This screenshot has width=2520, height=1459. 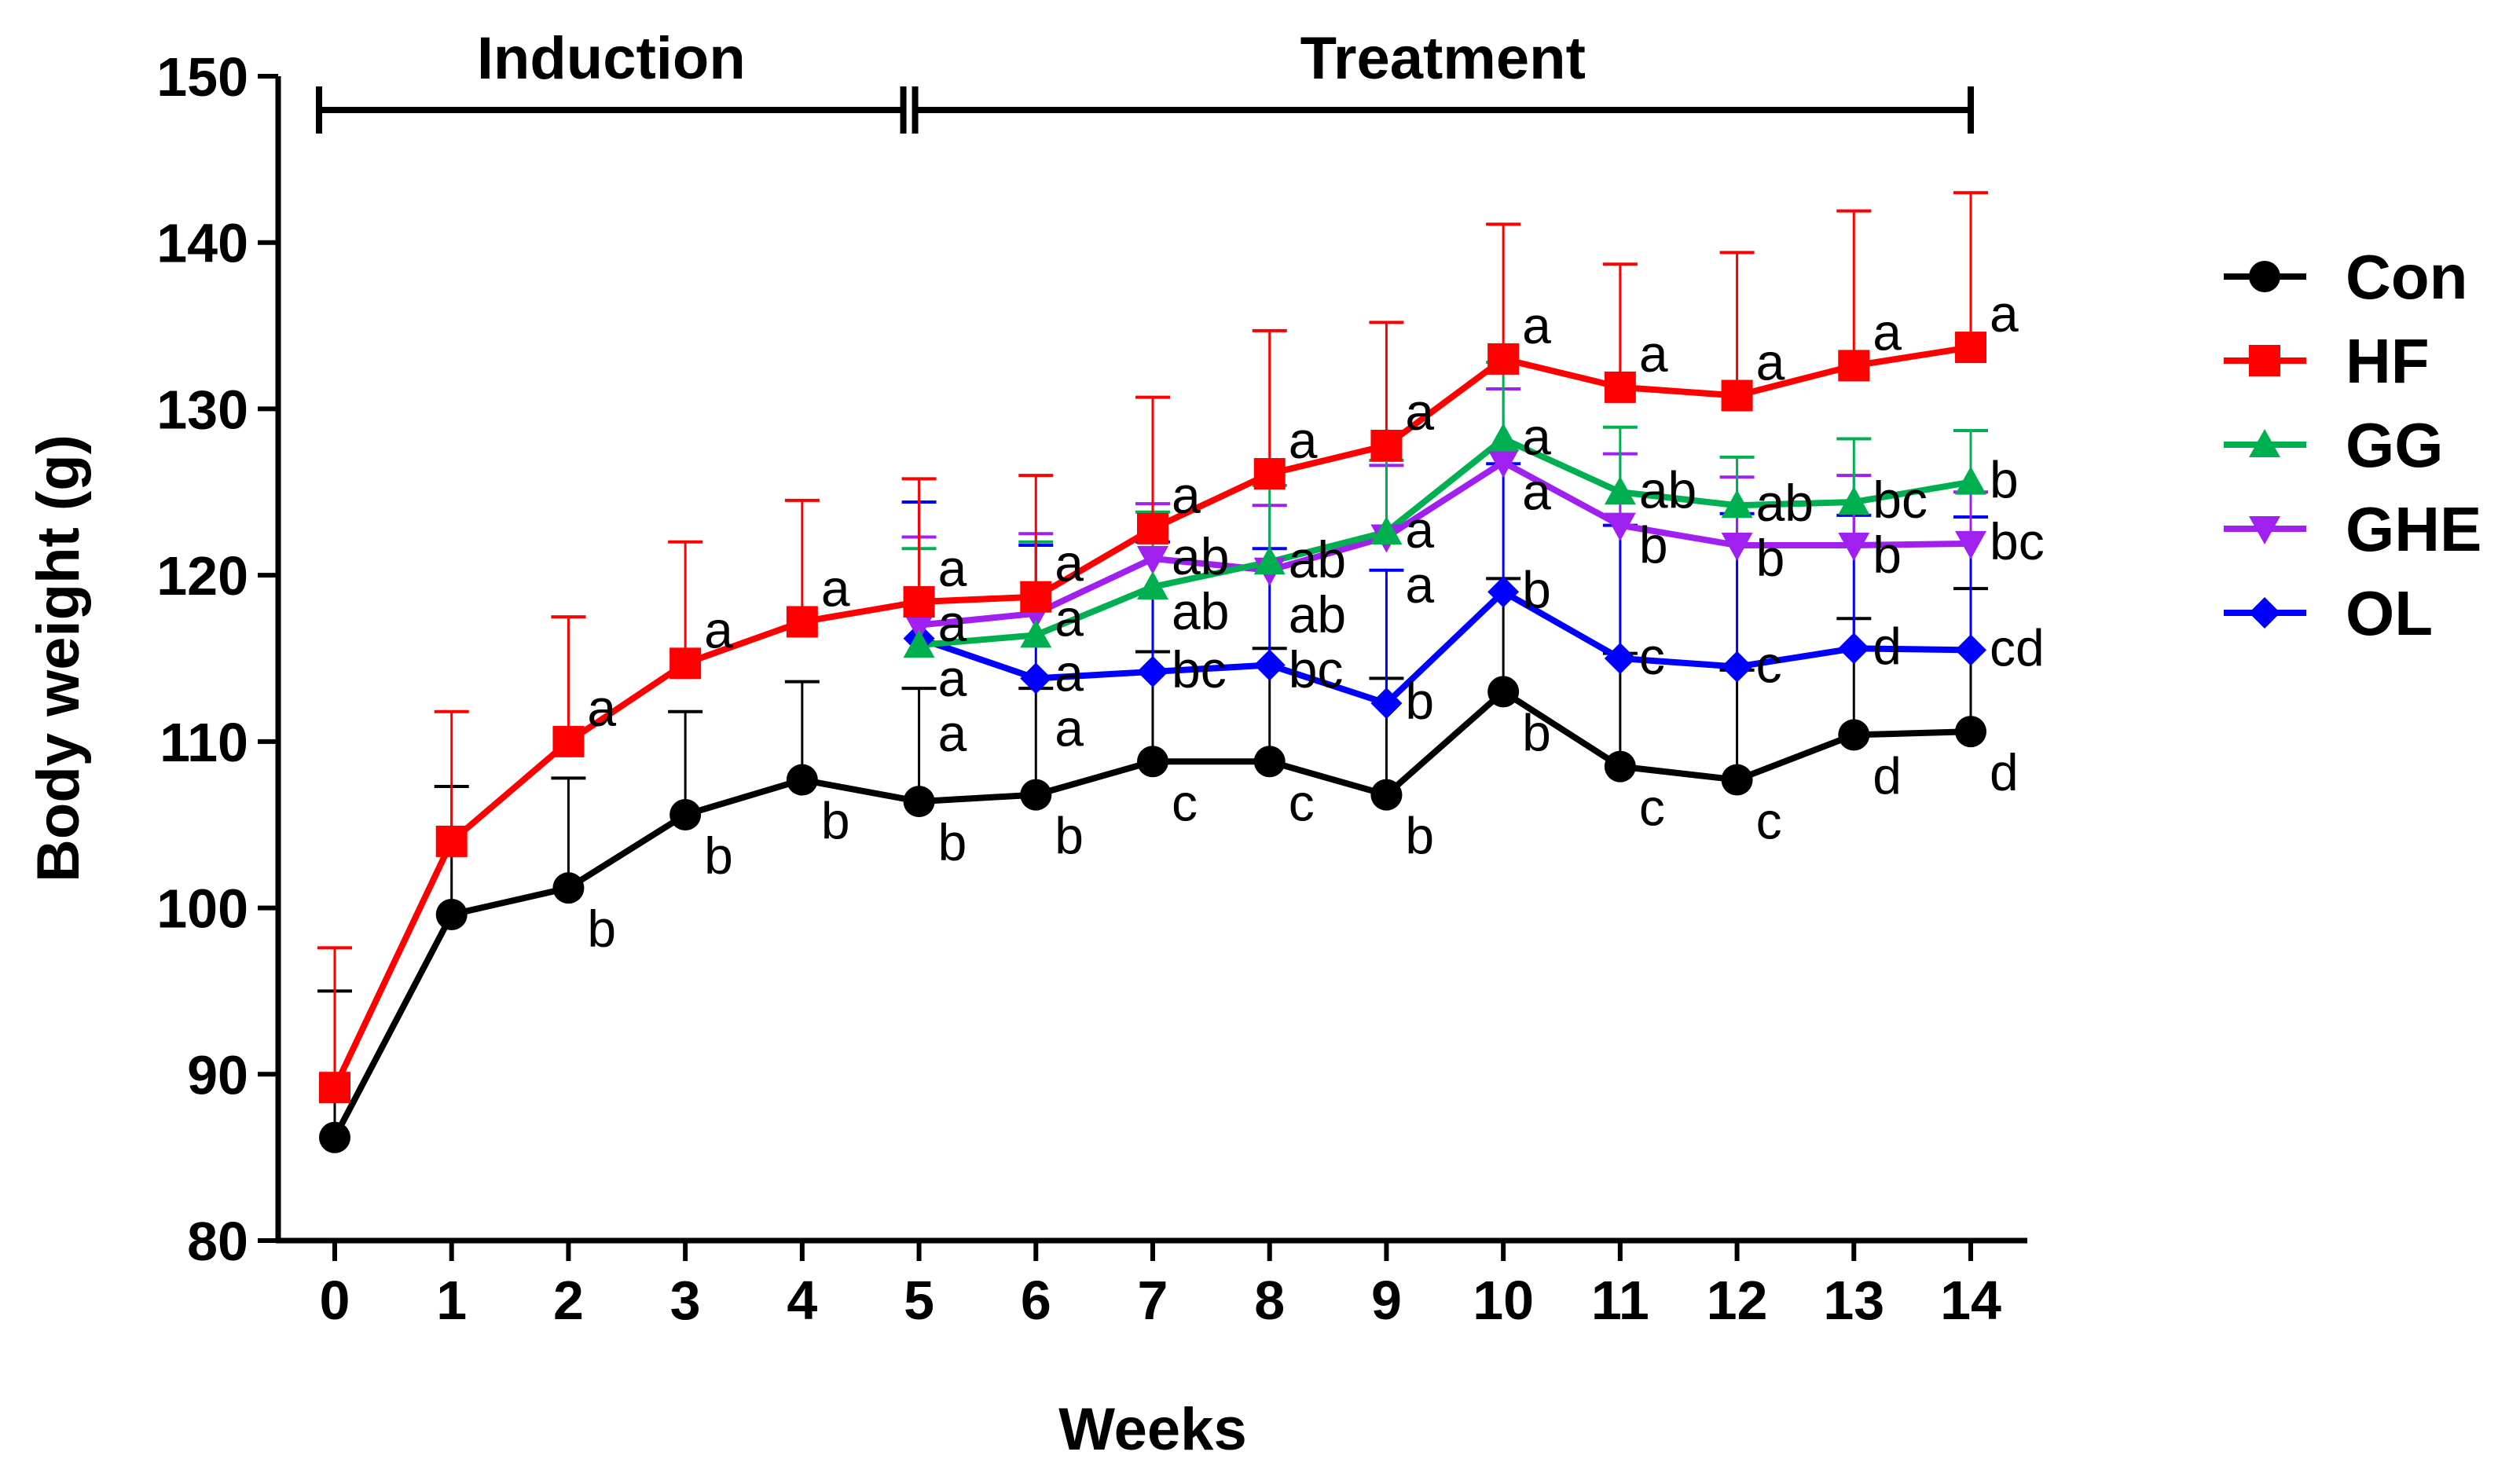 What do you see at coordinates (1145, 80) in the screenshot?
I see `phase-brackets: Induction Treatment` at bounding box center [1145, 80].